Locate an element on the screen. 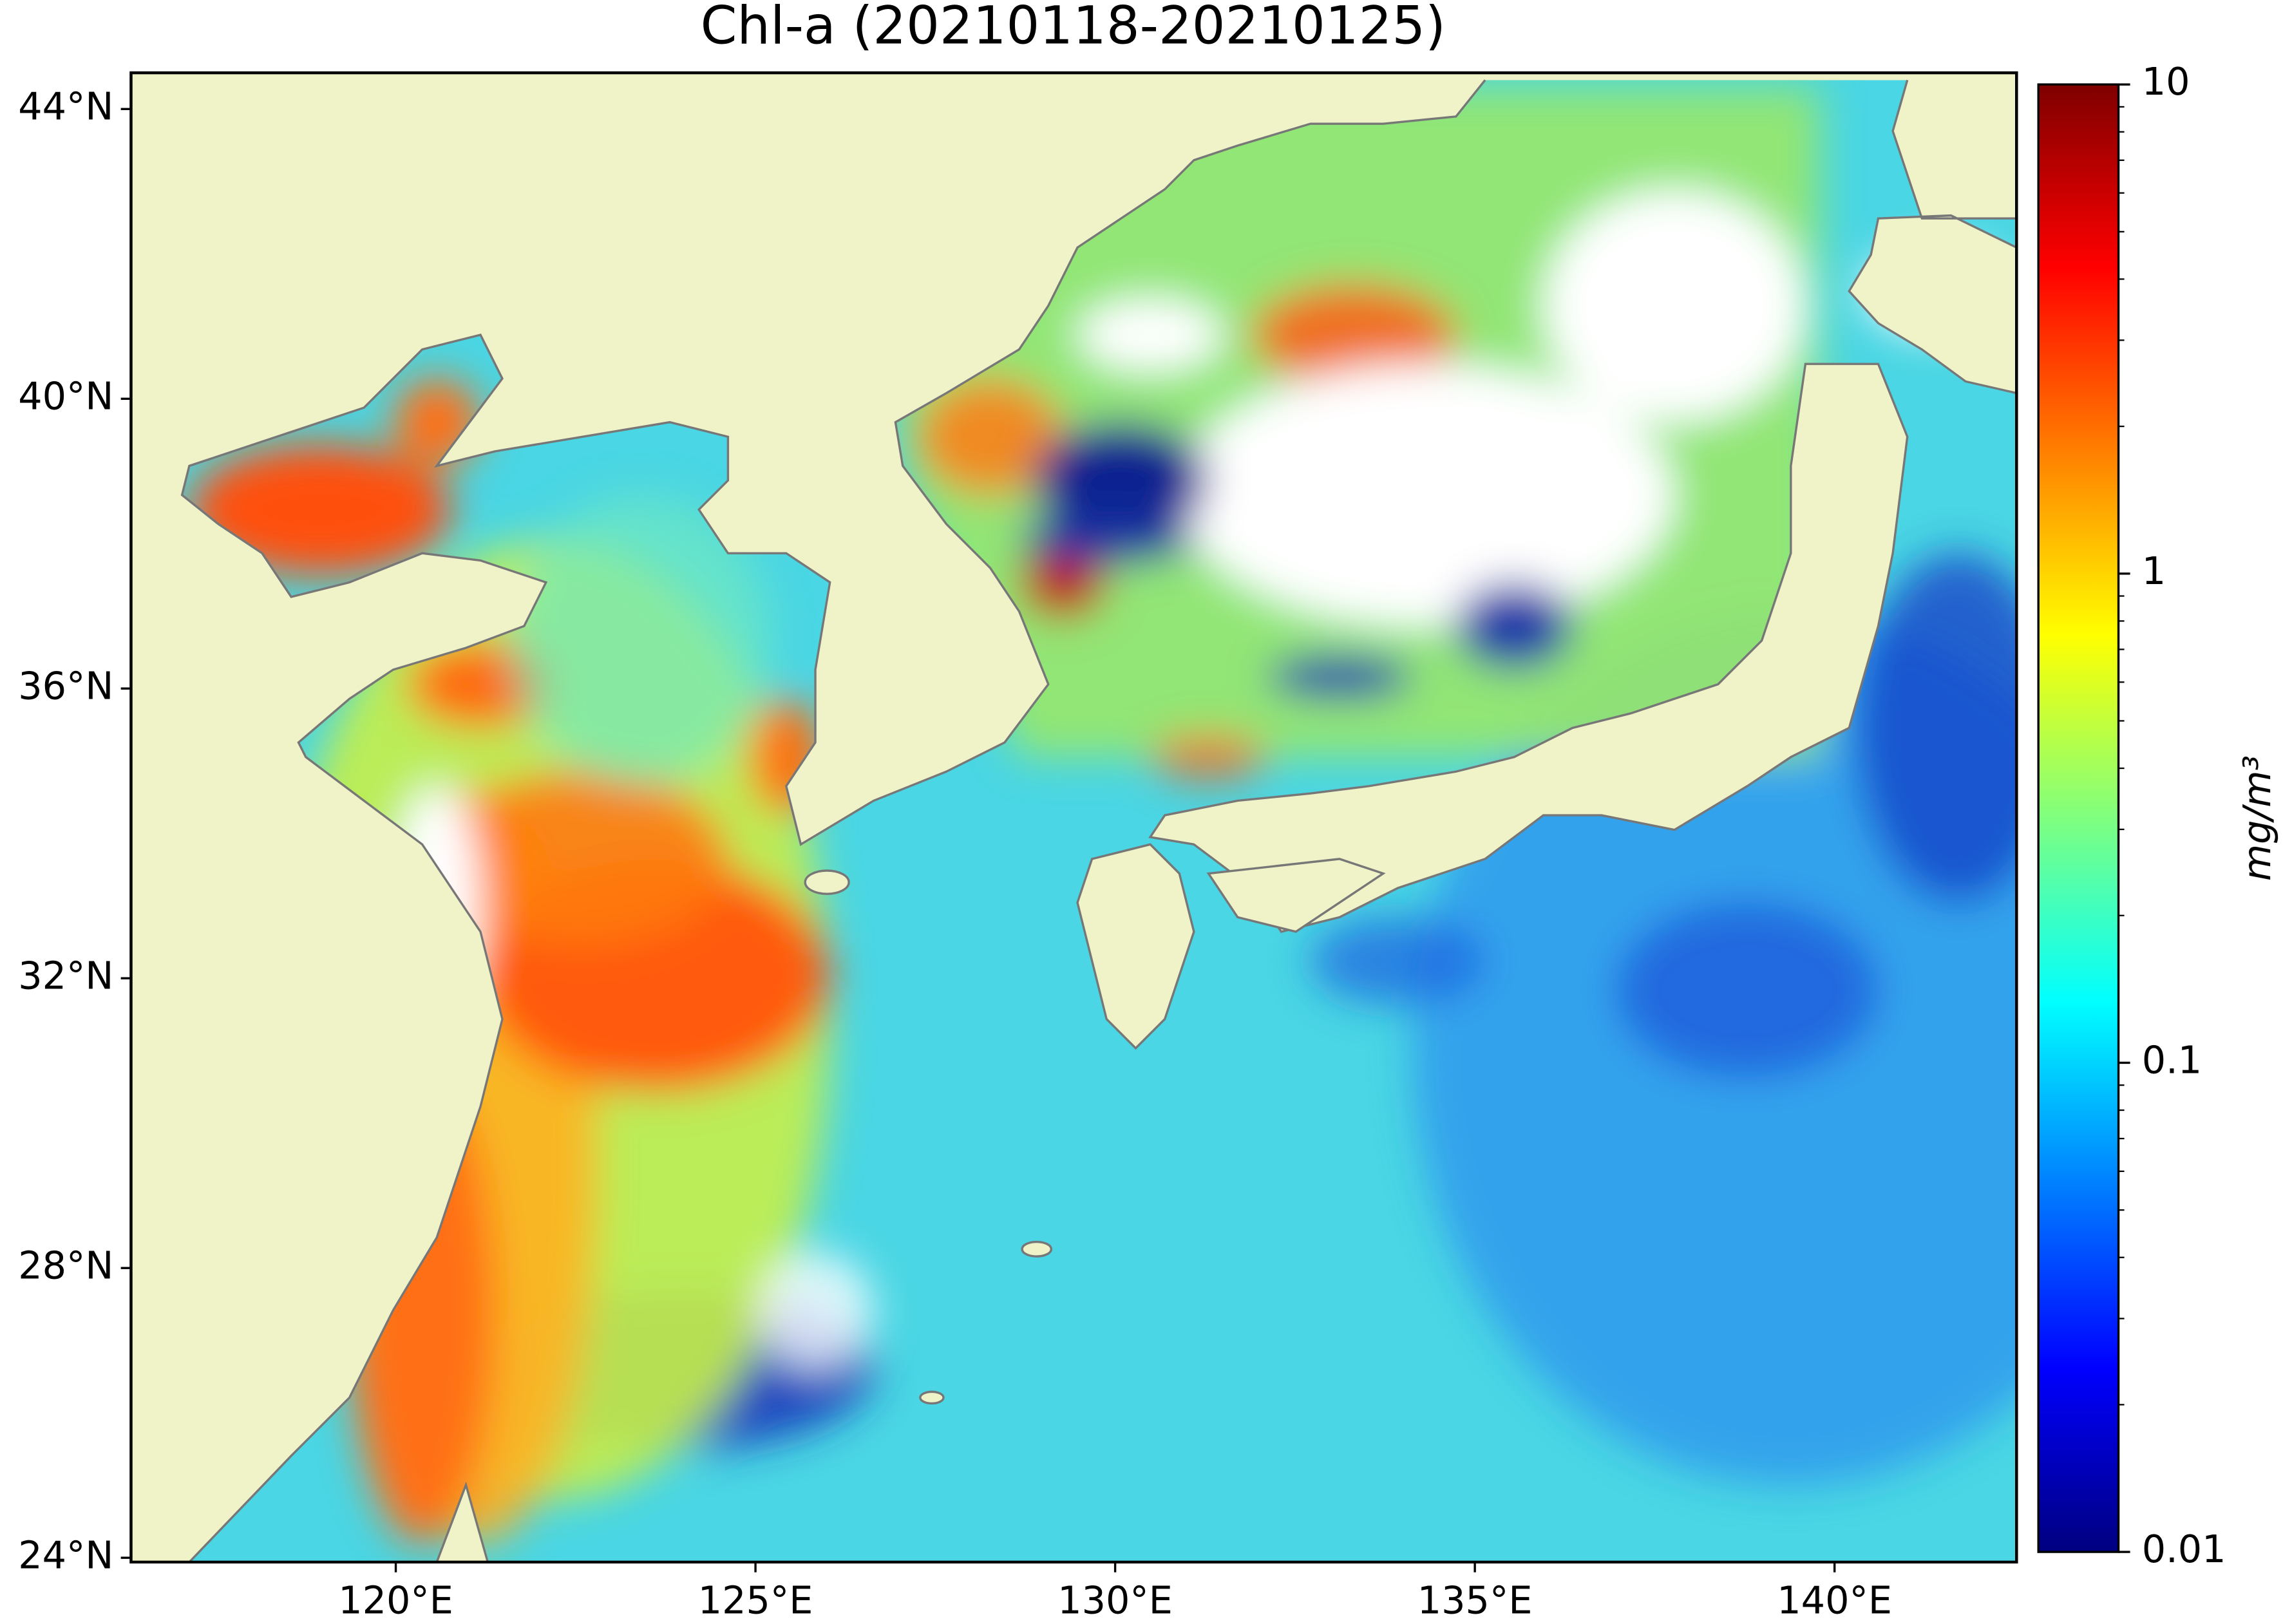 This screenshot has width=2283, height=1624. title: Chl-a (20210118-20210125) is located at coordinates (1073, 29).